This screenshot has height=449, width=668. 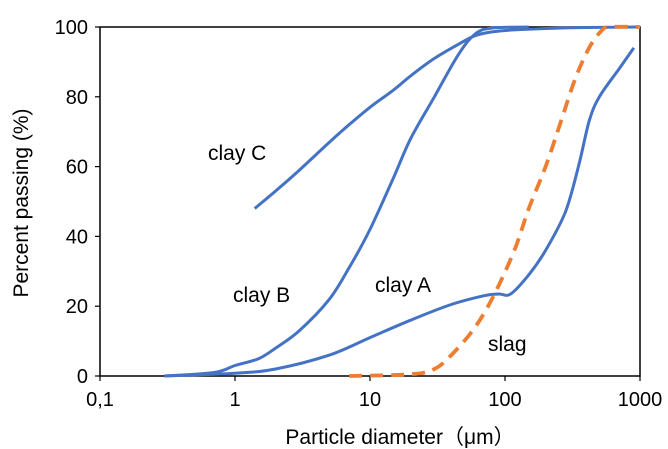 I want to click on x-tick-label: 0,1, so click(x=100, y=400).